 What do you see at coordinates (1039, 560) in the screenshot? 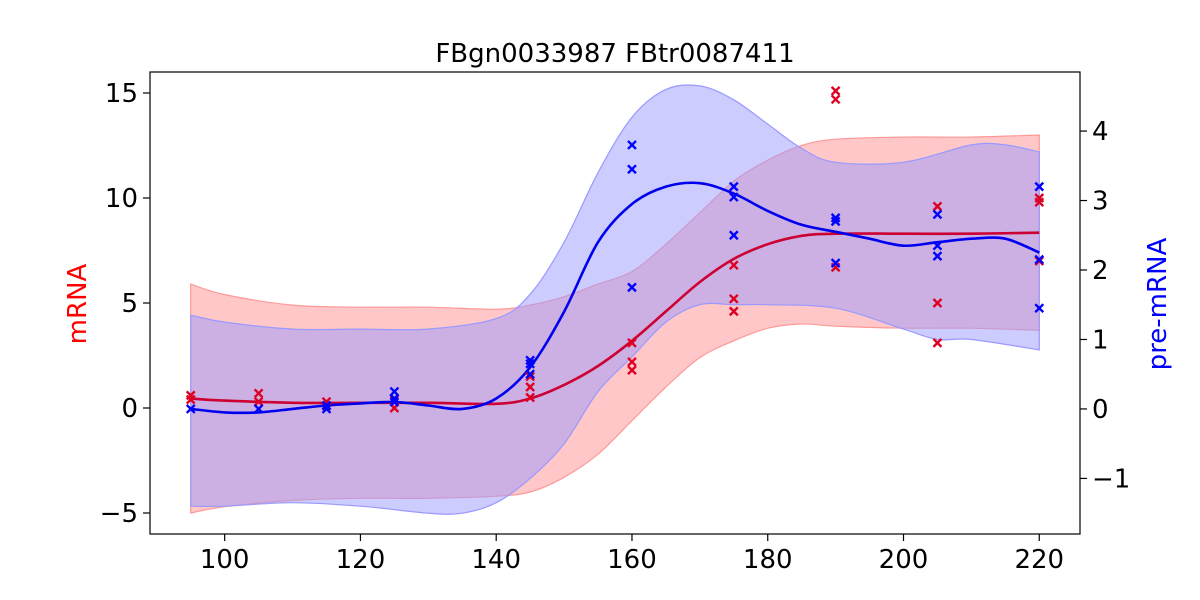
I see `x-tick-label: 220` at bounding box center [1039, 560].